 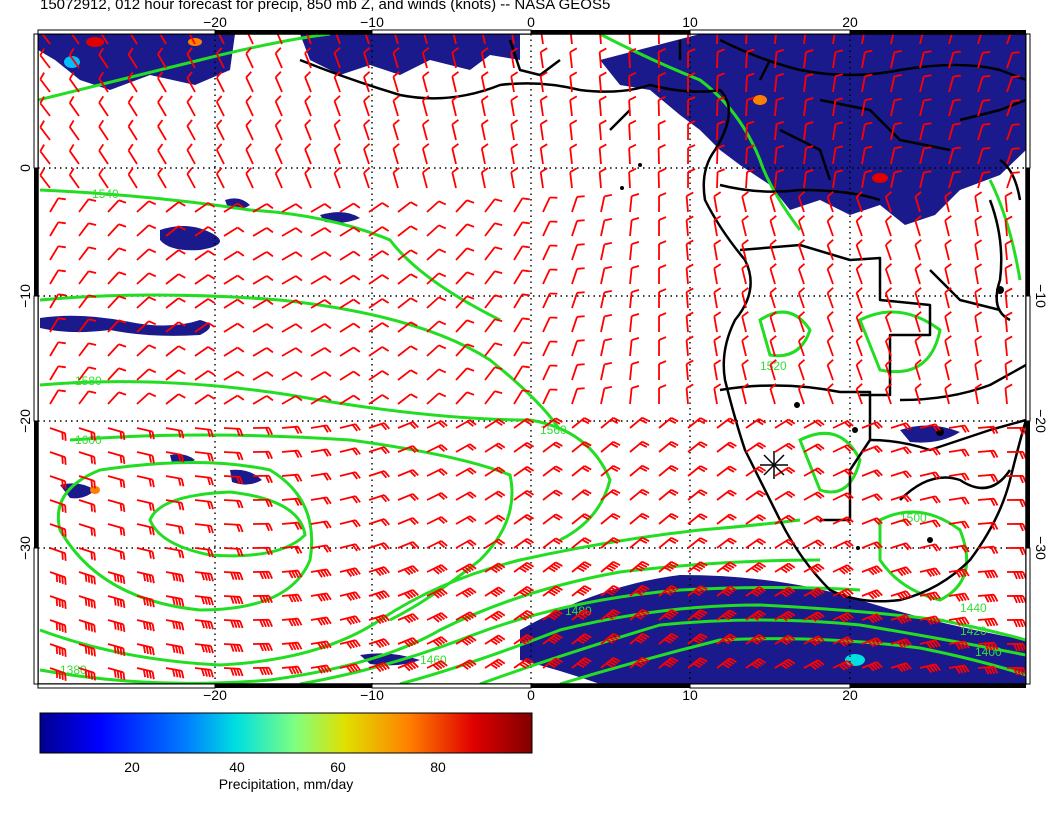 I want to click on lon-tick-label: 0, so click(x=531, y=693).